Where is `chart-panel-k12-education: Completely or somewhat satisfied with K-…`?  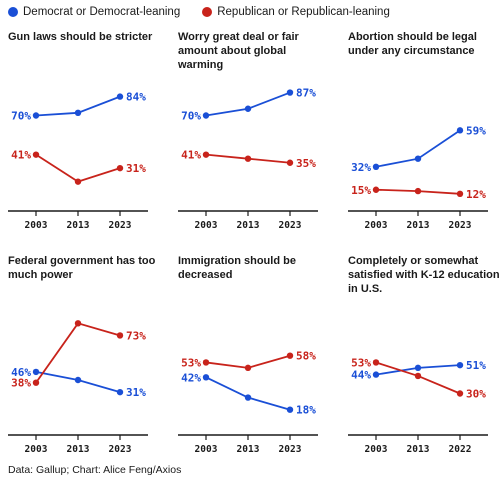 chart-panel-k12-education: Completely or somewhat satisfied with K-… is located at coordinates (424, 361).